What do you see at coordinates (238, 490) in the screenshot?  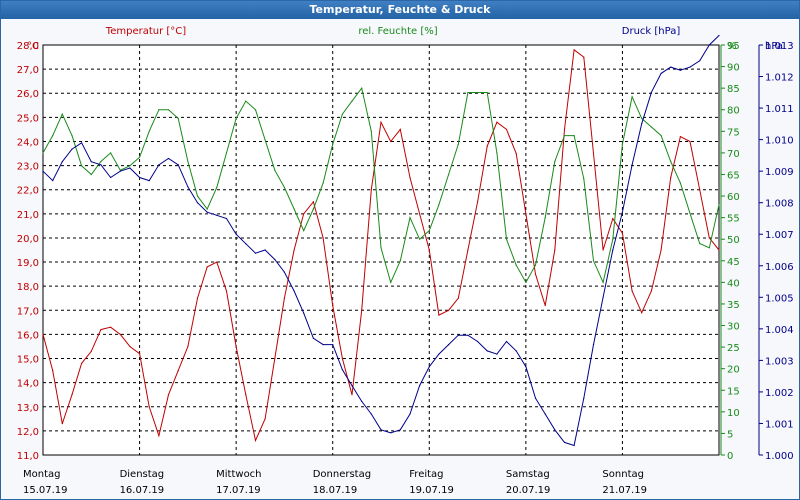 I see `x-date-label: 17.07.19` at bounding box center [238, 490].